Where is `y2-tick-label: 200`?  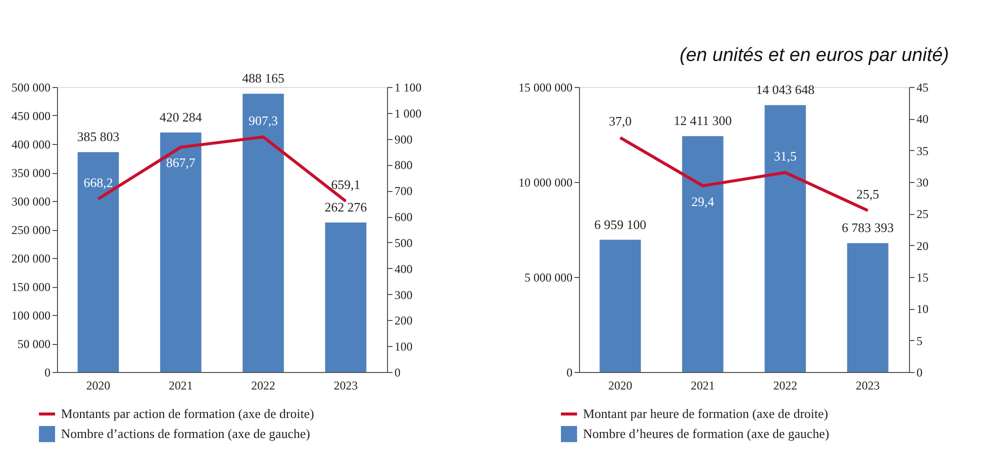 y2-tick-label: 200 is located at coordinates (403, 321).